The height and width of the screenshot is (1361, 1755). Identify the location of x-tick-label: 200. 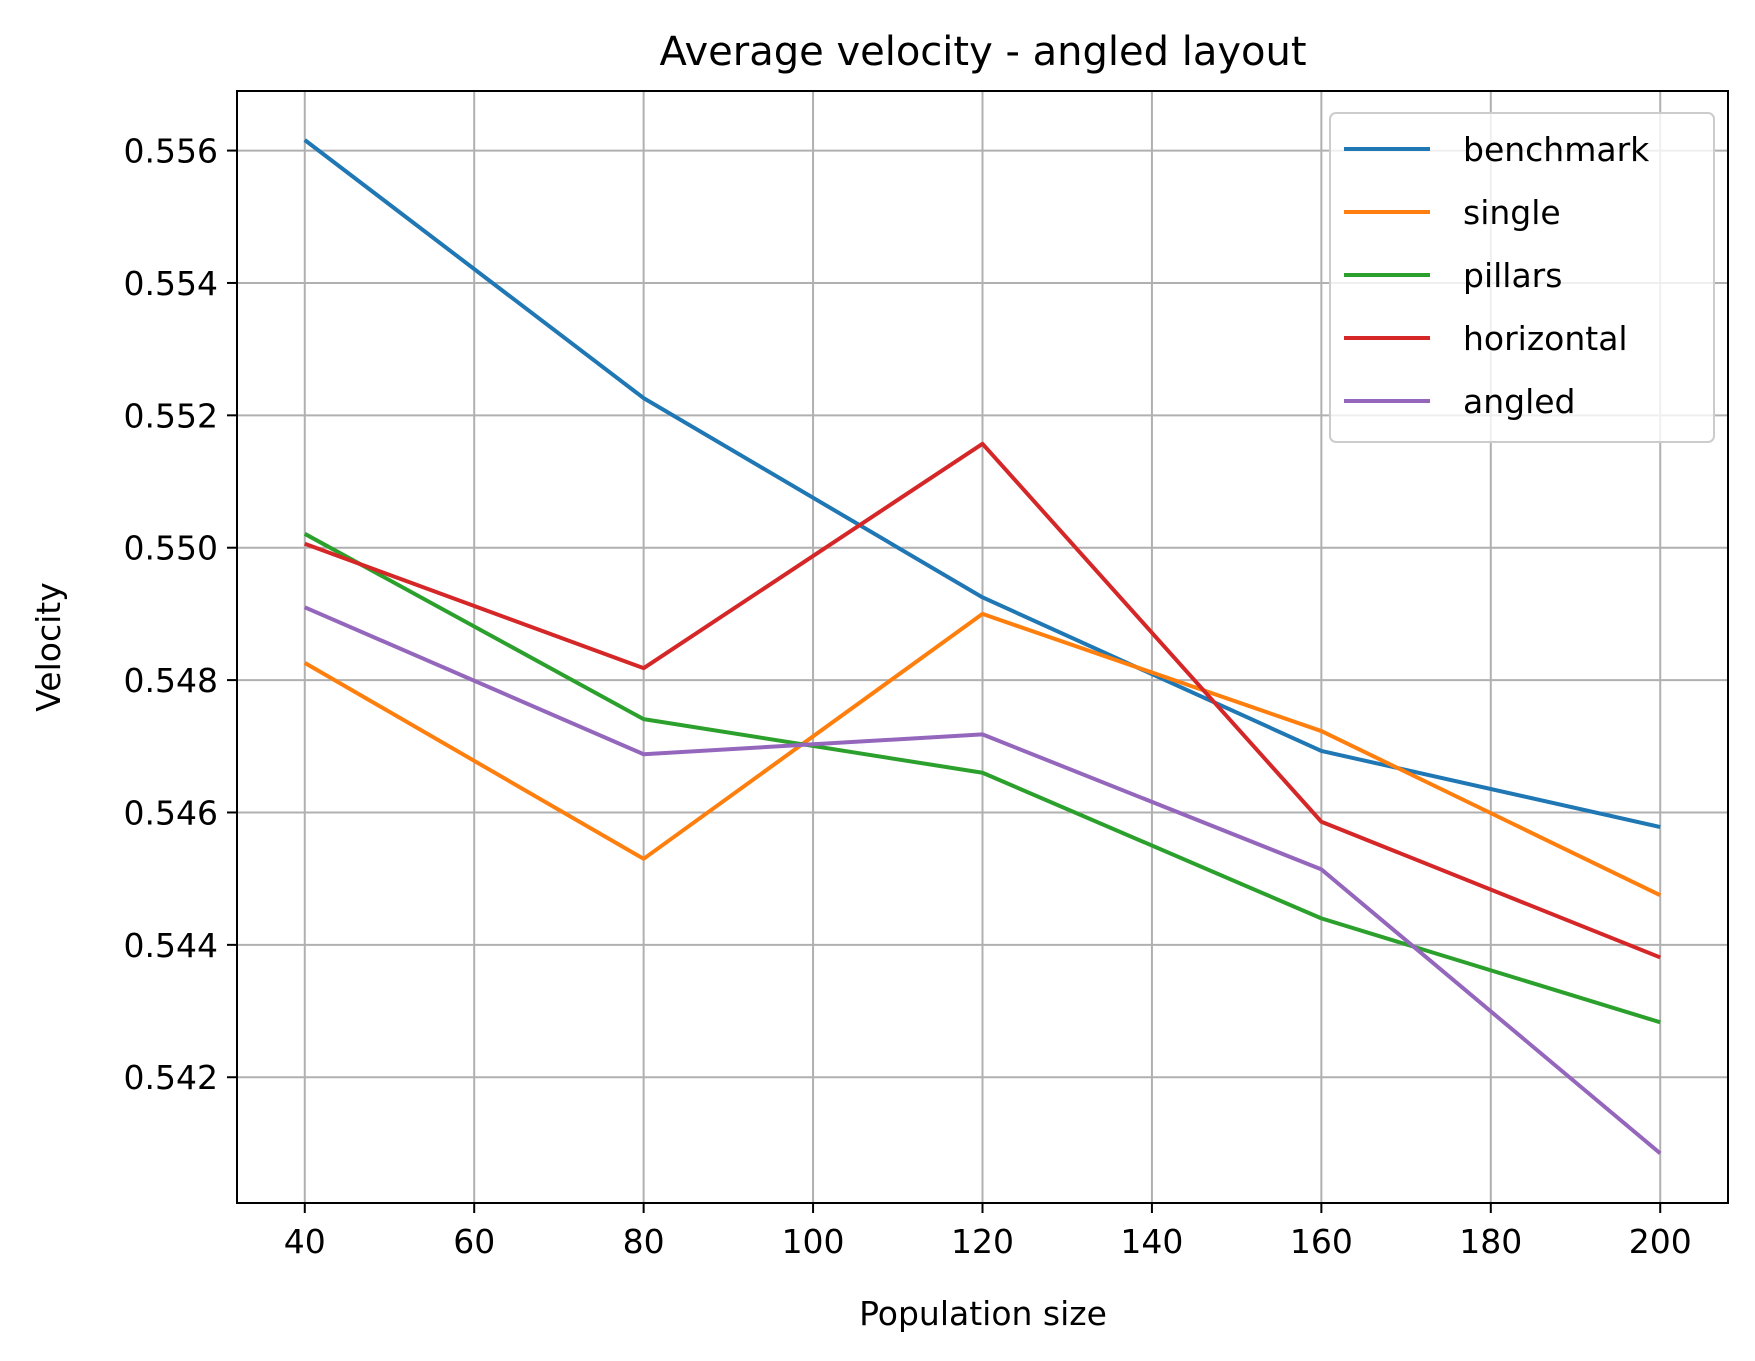
(1660, 1241).